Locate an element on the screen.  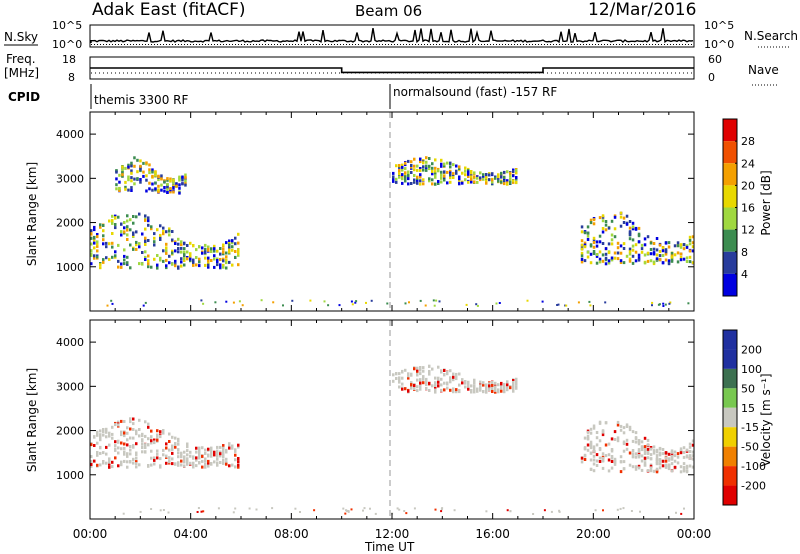
freq-label-line1: Freq. is located at coordinates (21, 59).